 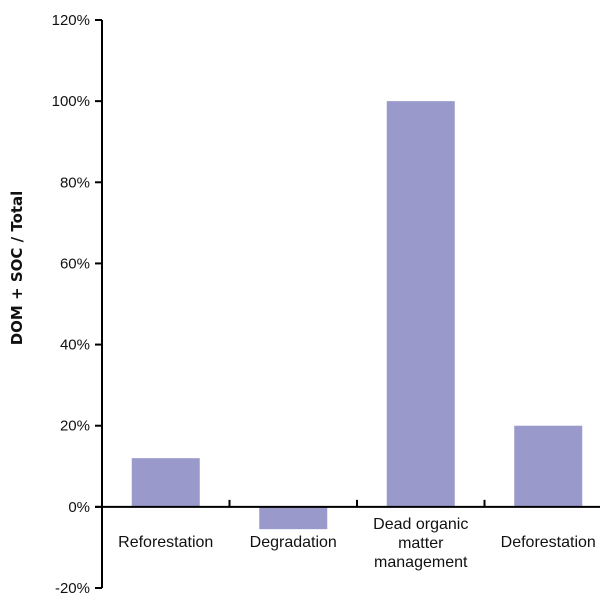 What do you see at coordinates (77, 303) in the screenshot?
I see `y-axis-ticks: -20% 0% 20% 40% 60% 80% 100% 120%` at bounding box center [77, 303].